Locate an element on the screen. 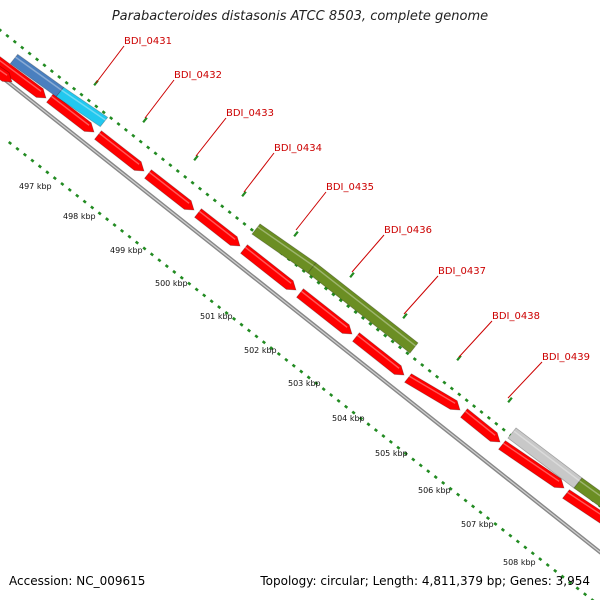 This screenshot has width=600, height=600. gene-label-text: BDI_0432 is located at coordinates (198, 75).